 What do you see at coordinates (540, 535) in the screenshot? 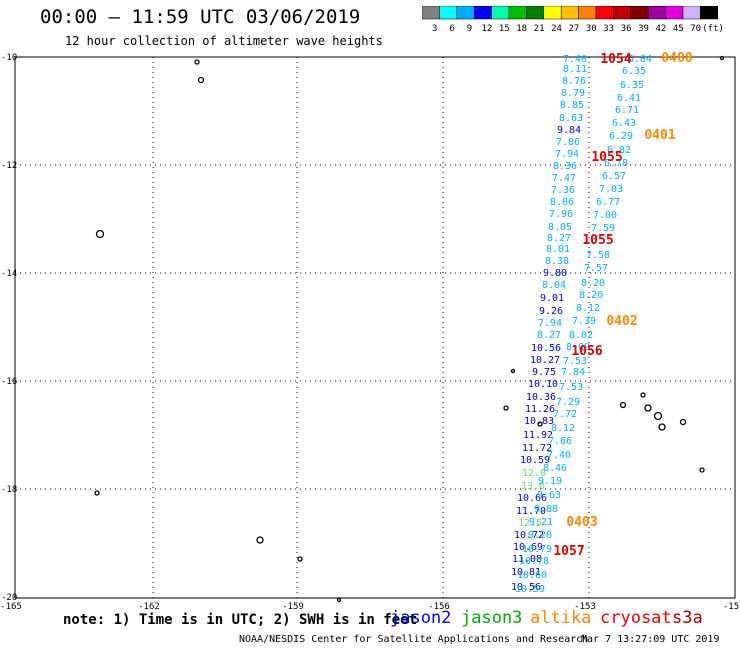
I see `wave-height-value: 9.20` at bounding box center [540, 535].